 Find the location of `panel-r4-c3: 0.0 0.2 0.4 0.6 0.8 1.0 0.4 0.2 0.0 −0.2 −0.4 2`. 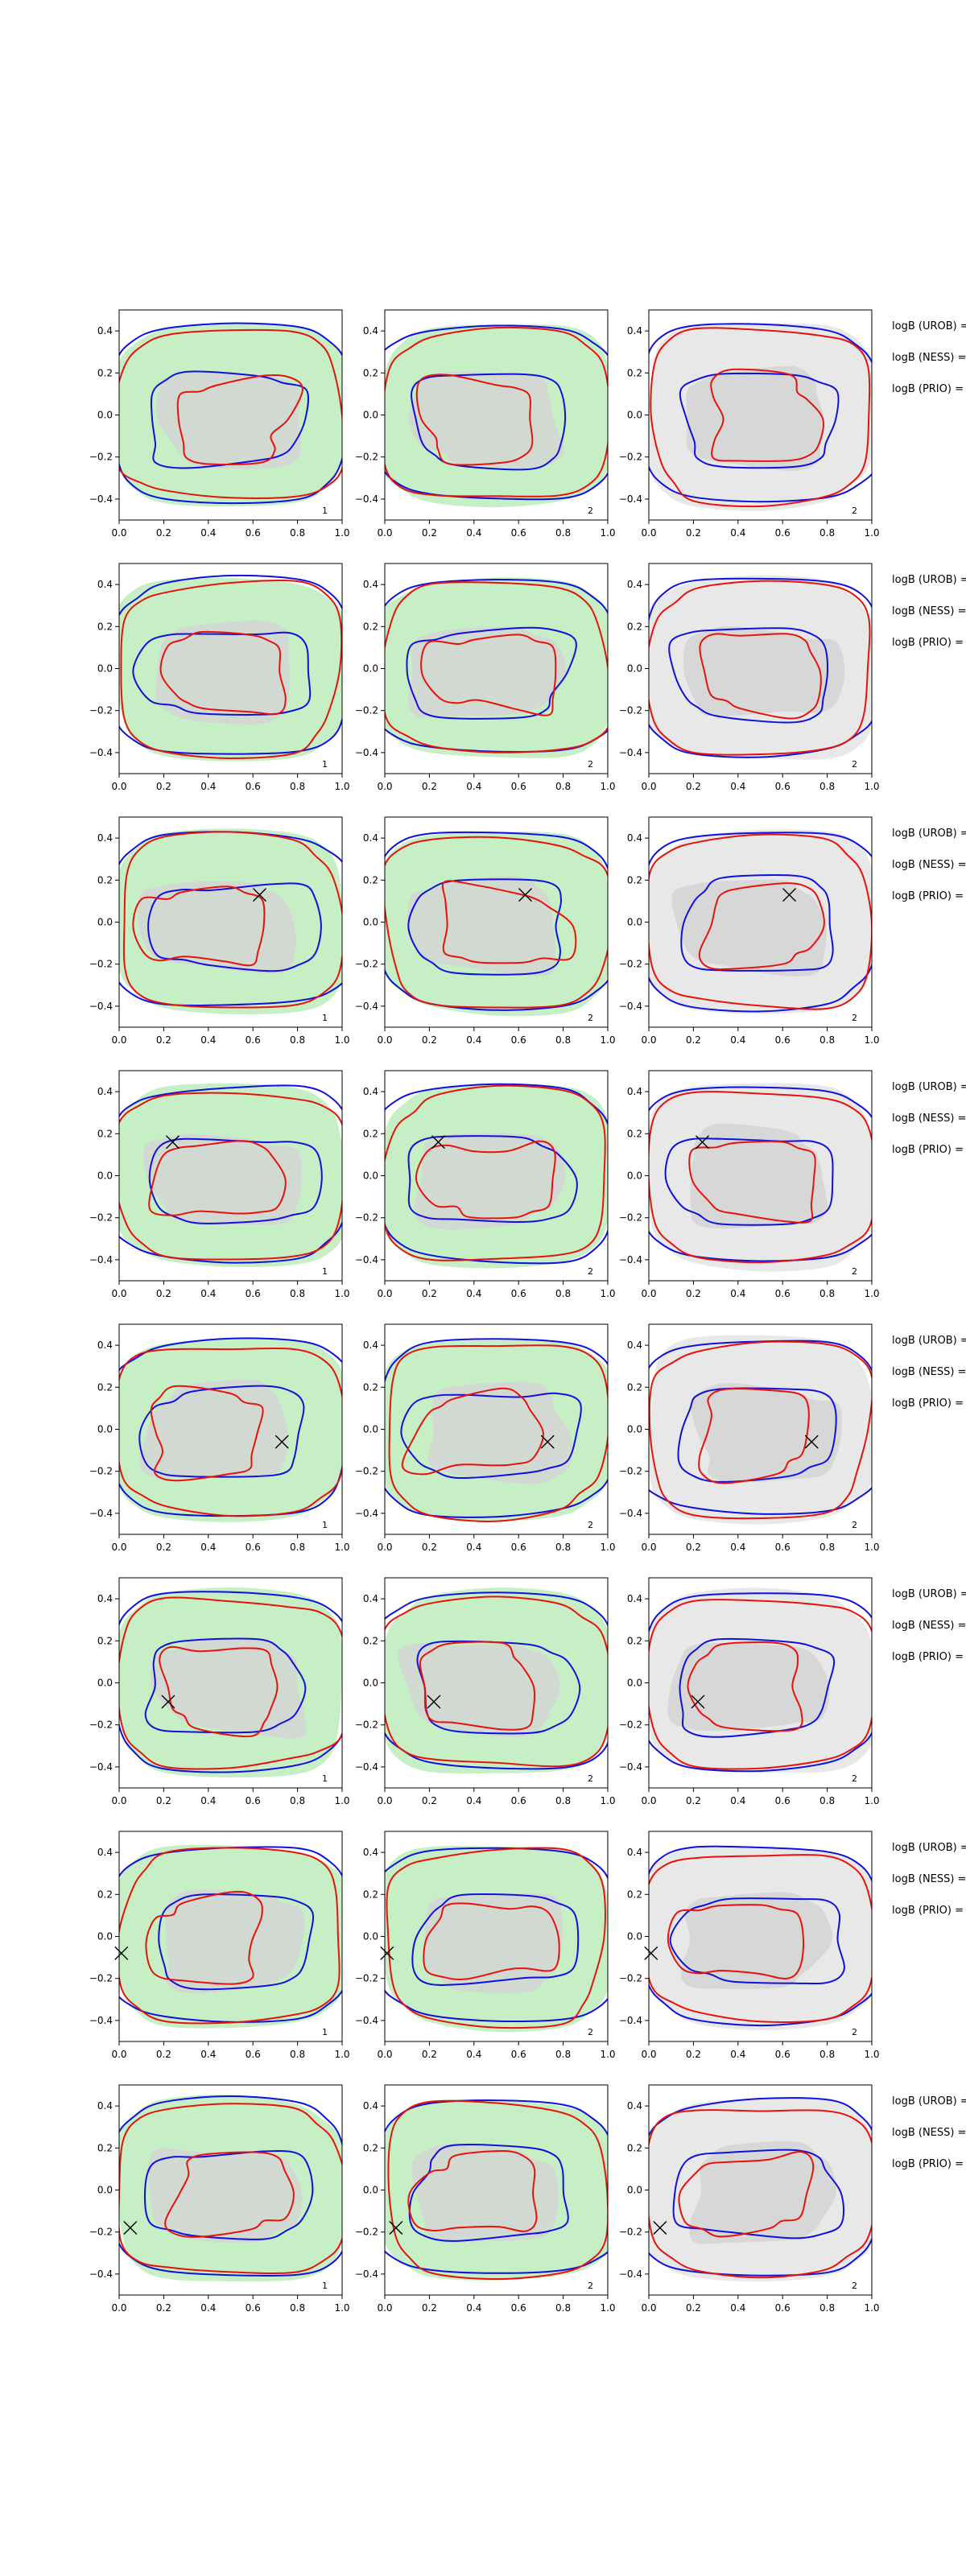

panel-r4-c3: 0.0 0.2 0.4 0.6 0.8 1.0 0.4 0.2 0.0 −0.2 −0.4 2 is located at coordinates (749, 1184).